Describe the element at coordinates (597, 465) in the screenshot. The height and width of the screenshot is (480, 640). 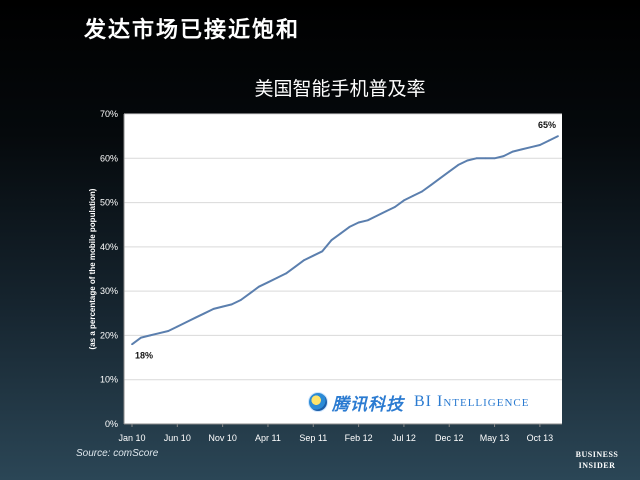
I see `logo-line-2: INSIDER` at that location.